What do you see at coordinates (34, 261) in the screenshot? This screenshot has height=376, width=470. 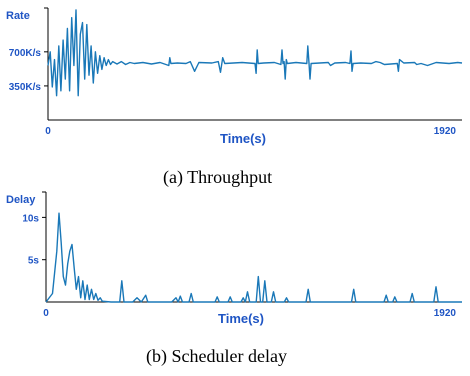 I see `y-tick-label: 5s` at bounding box center [34, 261].